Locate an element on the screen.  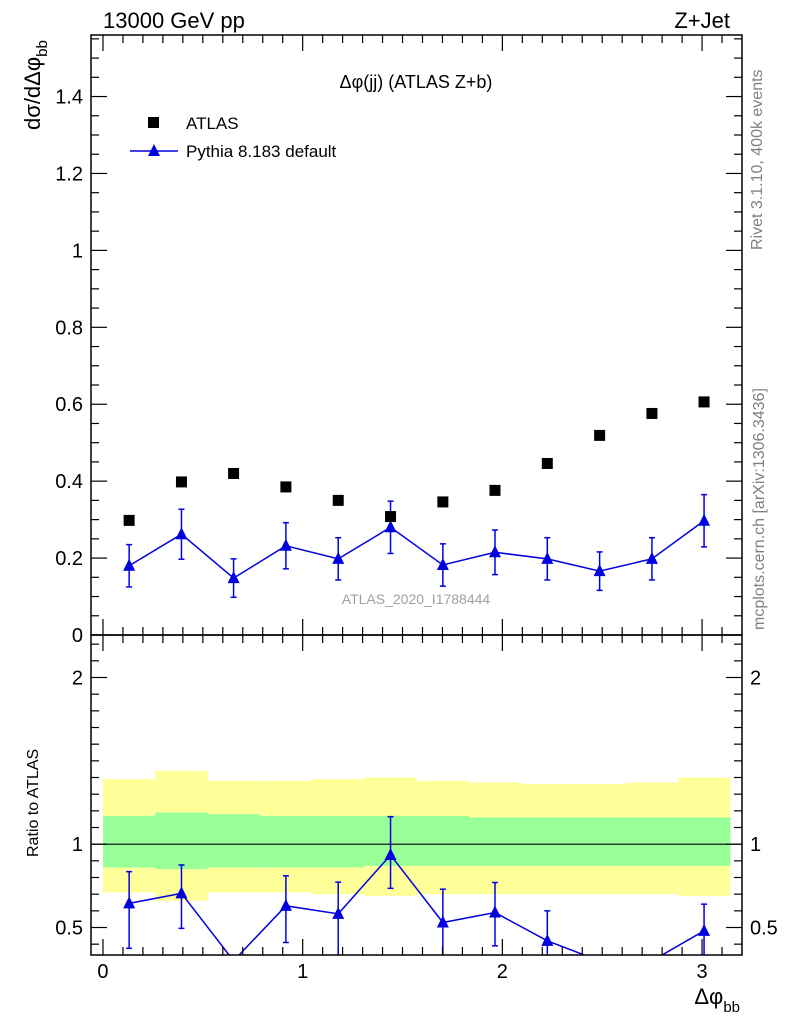
main-ytick-labels: 0 0.2 0.4 0.6 0.8 1 1.2 1.4 is located at coordinates (69, 367).